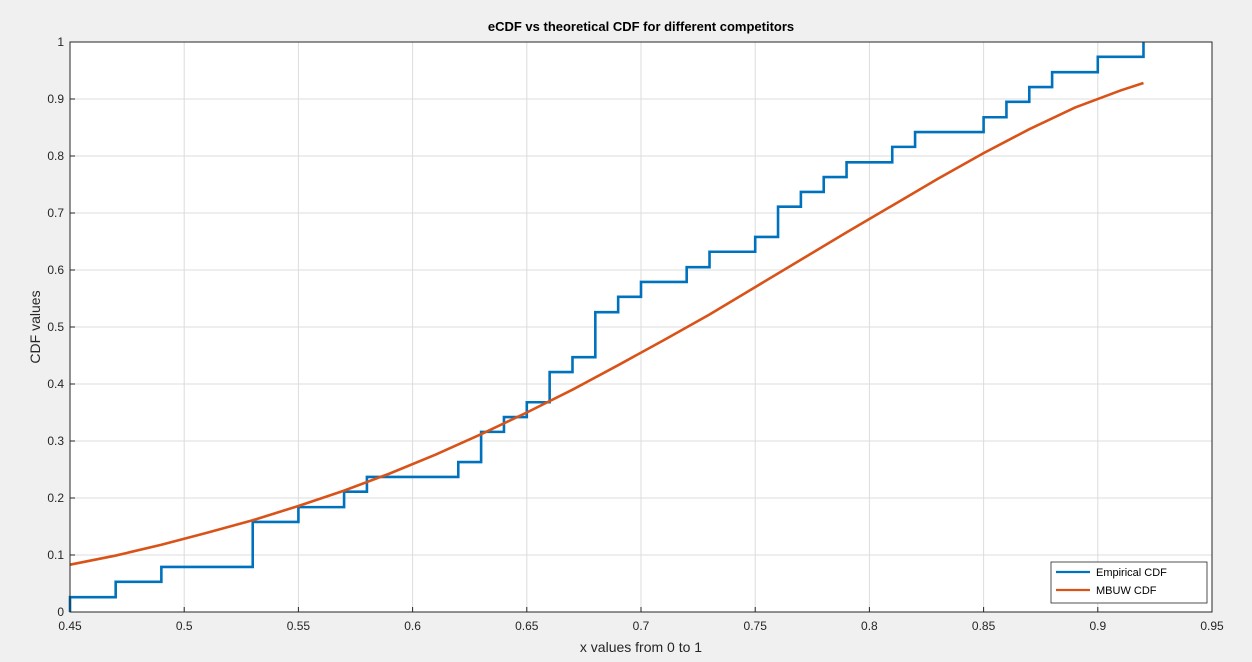 The height and width of the screenshot is (662, 1252). What do you see at coordinates (55, 555) in the screenshot?
I see `y-tick-label: 0.1` at bounding box center [55, 555].